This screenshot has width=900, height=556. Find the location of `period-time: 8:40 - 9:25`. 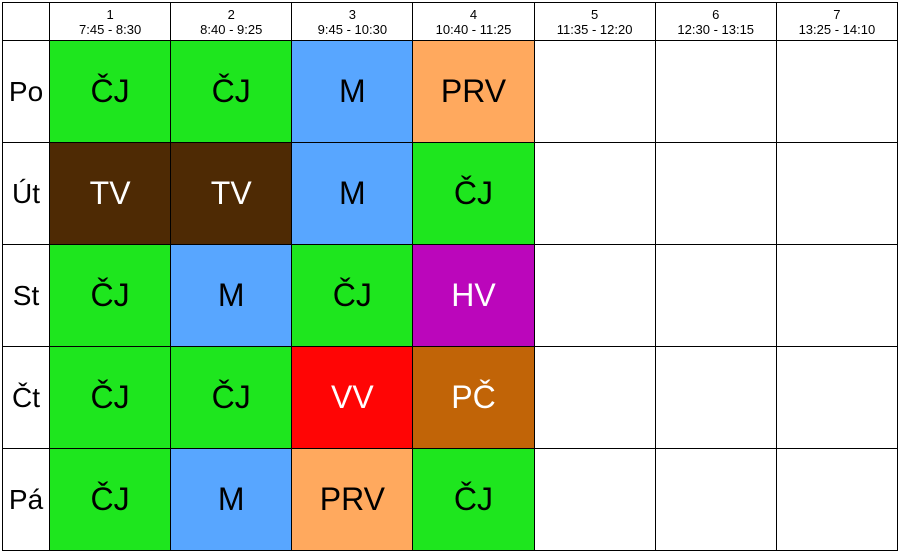

period-time: 8:40 - 9:25 is located at coordinates (231, 29).